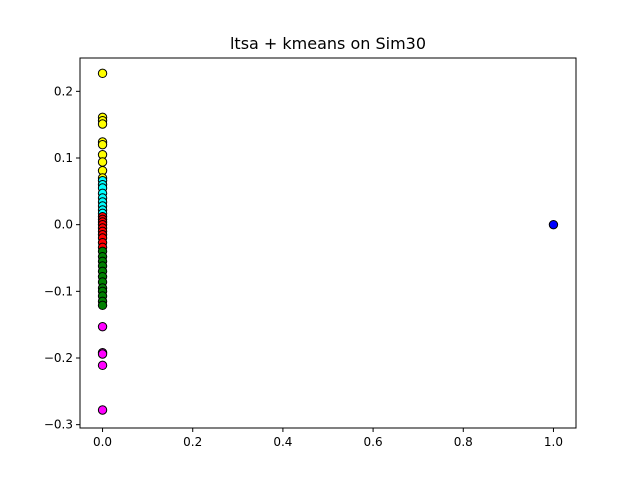  Describe the element at coordinates (192, 442) in the screenshot. I see `x-tick-label: 0.2` at that location.